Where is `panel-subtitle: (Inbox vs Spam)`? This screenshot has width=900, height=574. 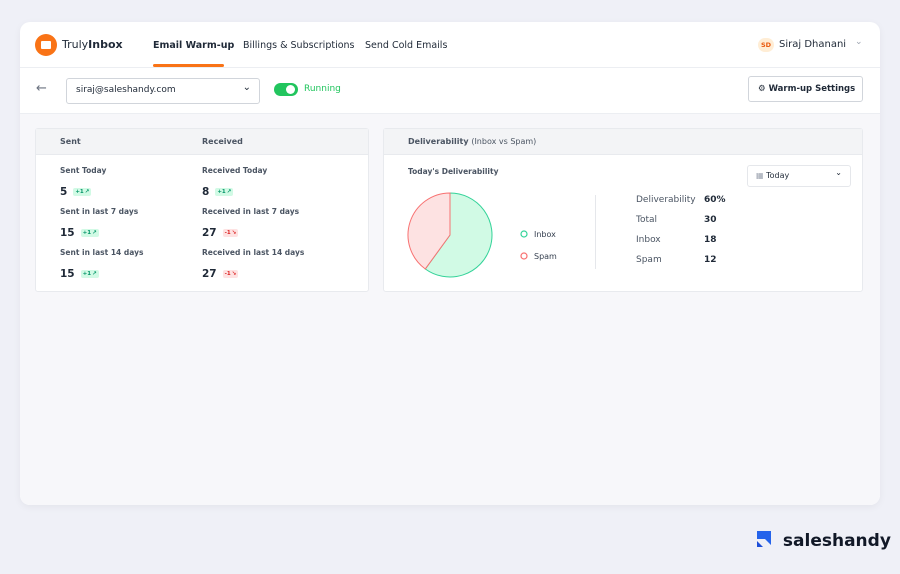 panel-subtitle: (Inbox vs Spam) is located at coordinates (504, 141).